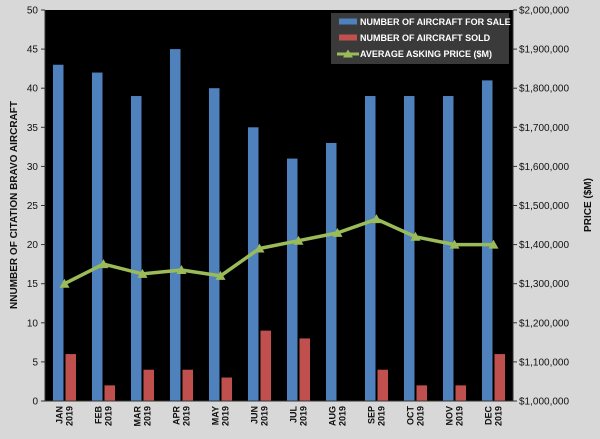  I want to click on x-tick-month: AUG, so click(333, 416).